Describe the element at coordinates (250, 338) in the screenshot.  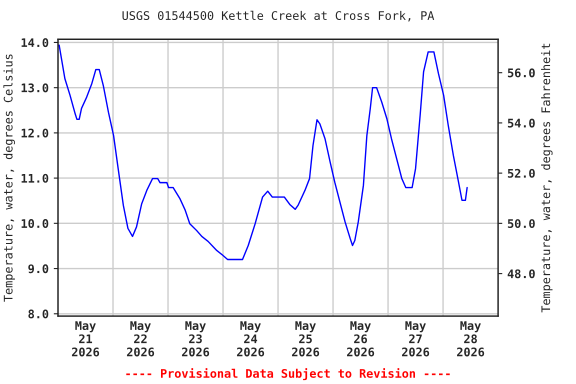
I see `x-tick-label: May 24 2026` at that location.